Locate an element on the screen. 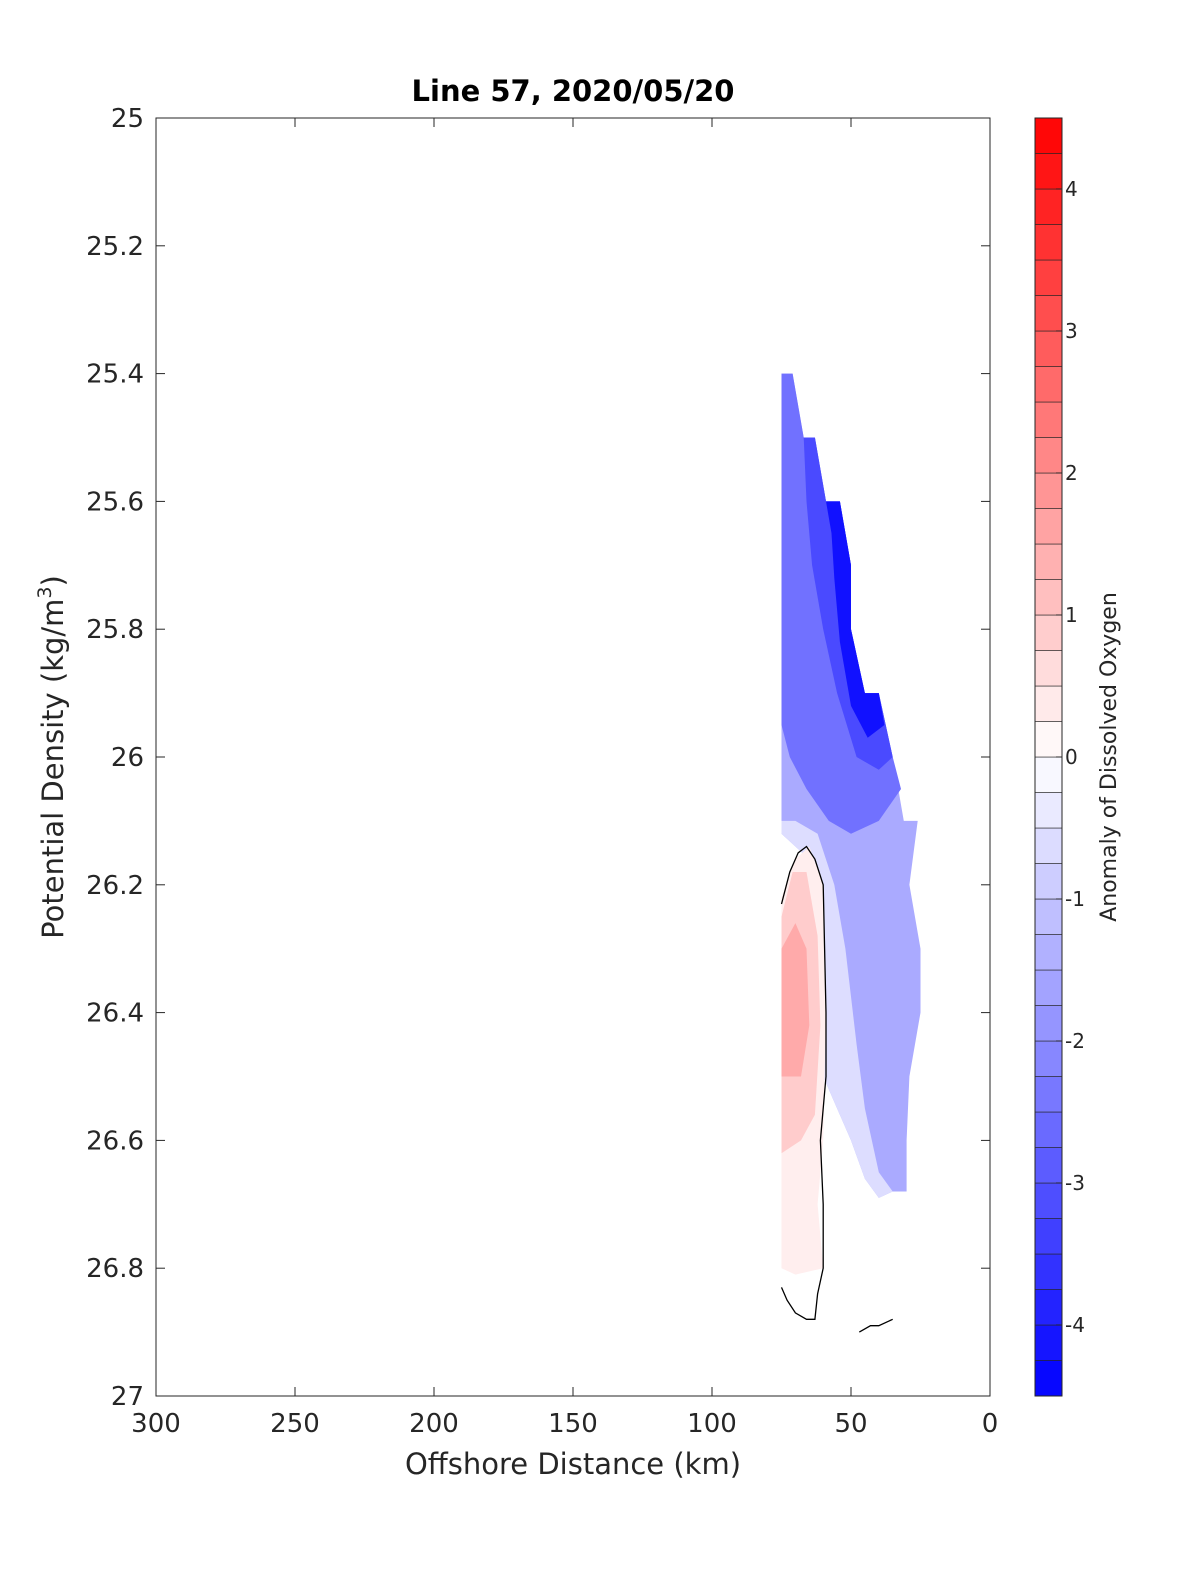 The height and width of the screenshot is (1575, 1200). y-axis-label-superscript: 3 is located at coordinates (45, 592).